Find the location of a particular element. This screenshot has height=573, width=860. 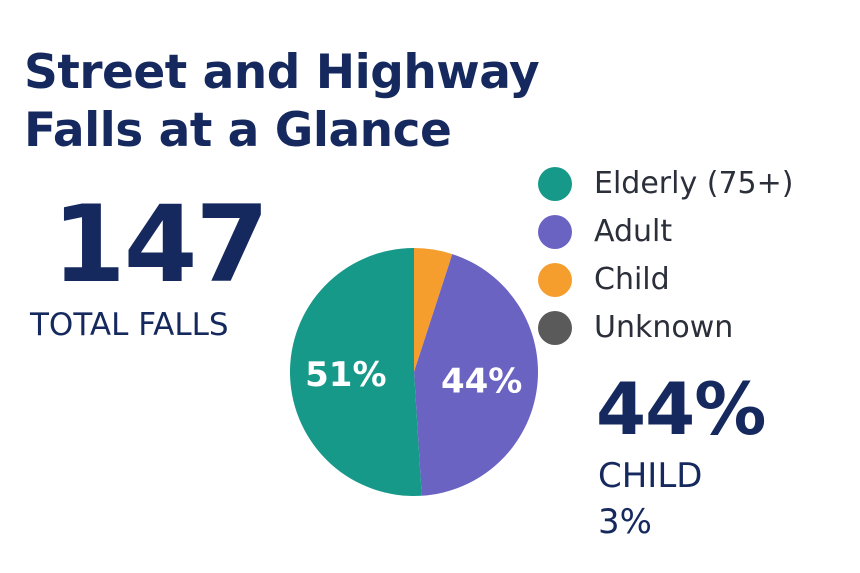

legend-item-elderly: Elderly (75+) is located at coordinates (665, 184).